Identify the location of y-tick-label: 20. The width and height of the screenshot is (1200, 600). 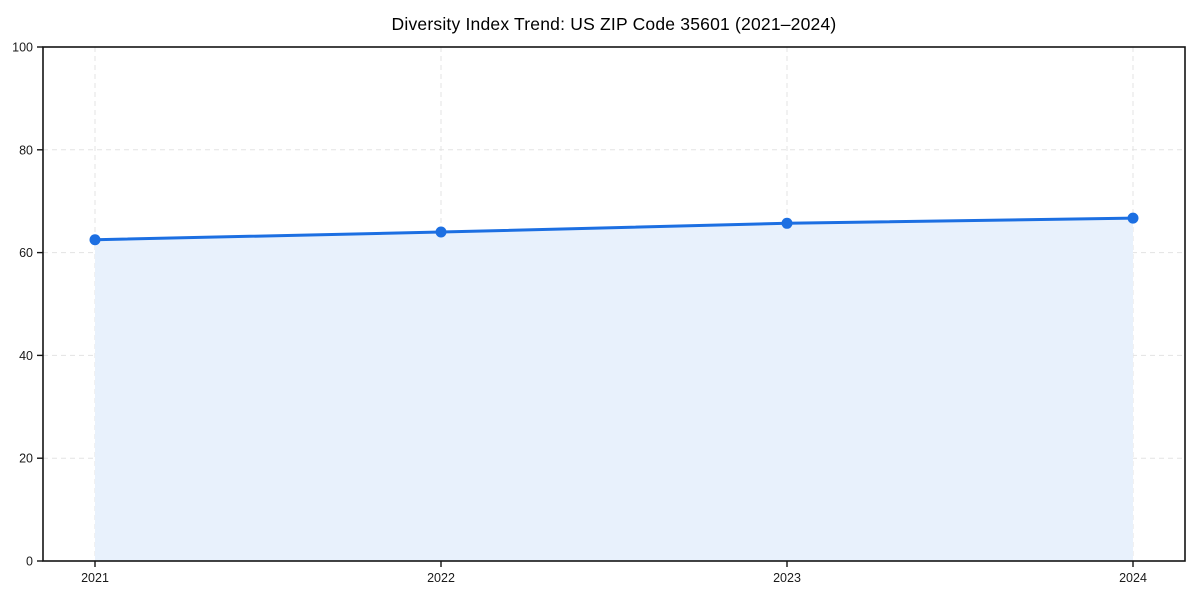
(26, 459).